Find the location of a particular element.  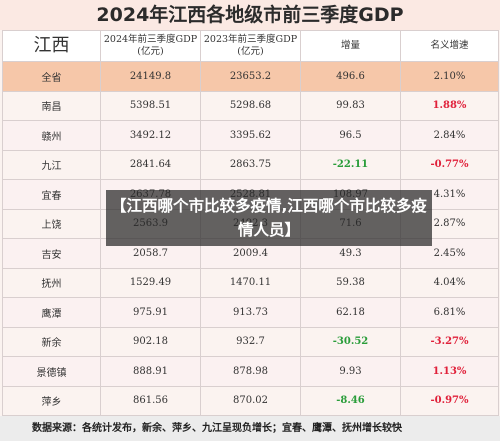

value-cell: 2.84% is located at coordinates (449, 135).